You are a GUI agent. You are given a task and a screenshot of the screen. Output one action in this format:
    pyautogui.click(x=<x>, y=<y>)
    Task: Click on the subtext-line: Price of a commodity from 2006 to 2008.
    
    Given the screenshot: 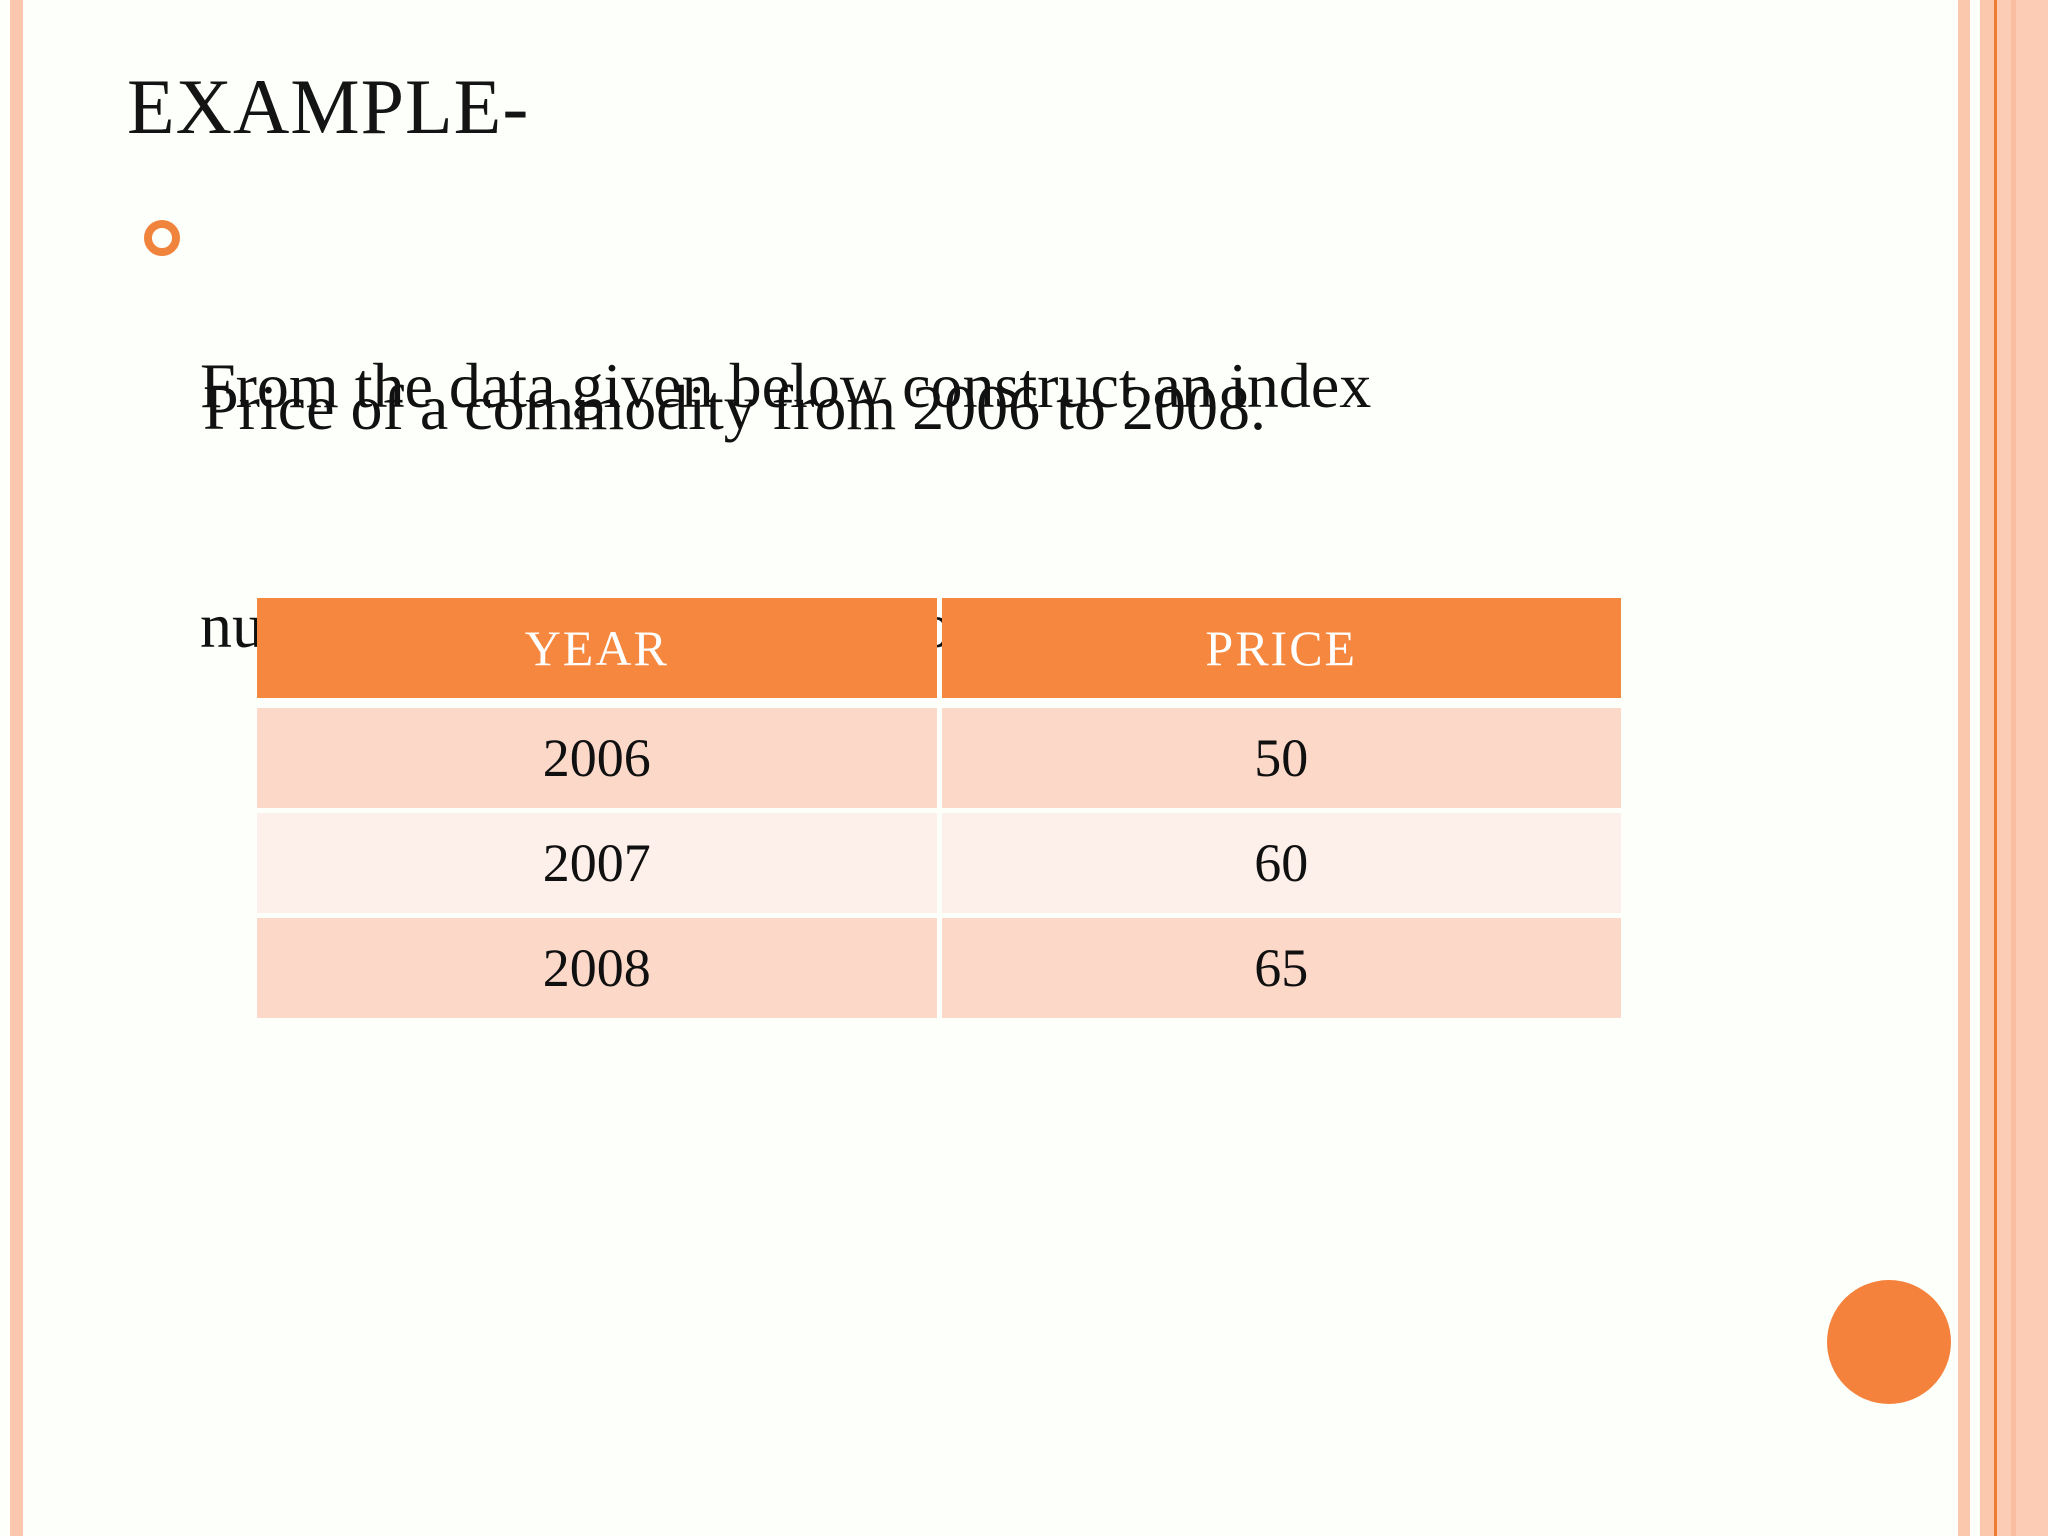 What is the action you would take?
    pyautogui.click(x=734, y=407)
    